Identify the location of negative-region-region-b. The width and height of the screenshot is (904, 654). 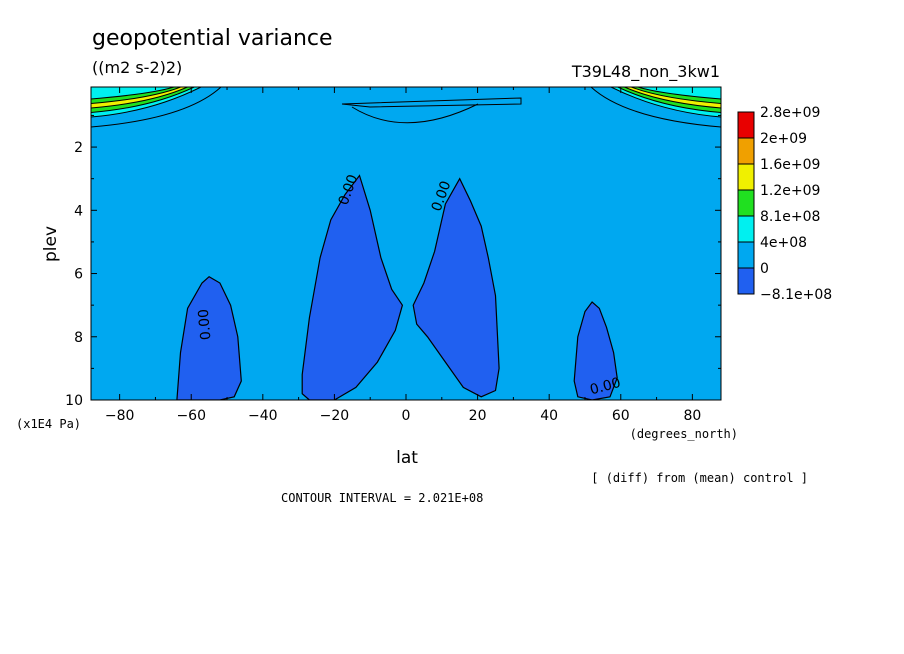
(352, 287).